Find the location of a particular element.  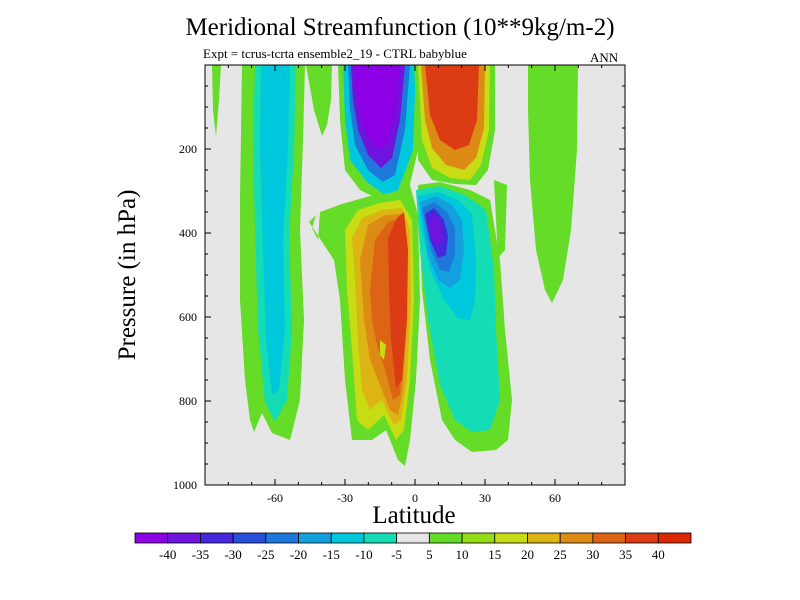

x-tick-label: -30 is located at coordinates (345, 498).